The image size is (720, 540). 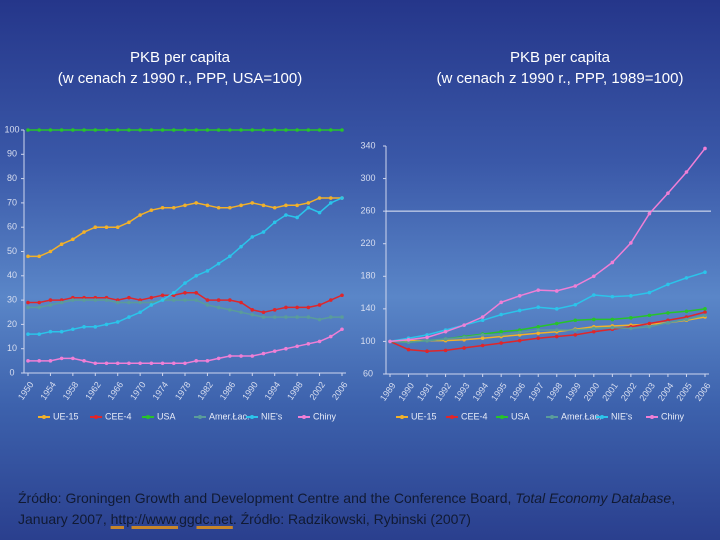 I want to click on x-tick-label: 1994, so click(x=273, y=391).